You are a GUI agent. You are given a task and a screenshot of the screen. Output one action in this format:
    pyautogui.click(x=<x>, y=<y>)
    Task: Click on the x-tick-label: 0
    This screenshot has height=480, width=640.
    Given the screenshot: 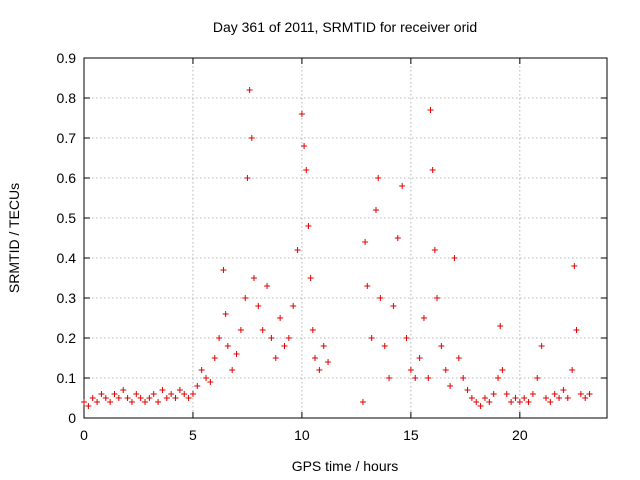 What is the action you would take?
    pyautogui.click(x=84, y=435)
    